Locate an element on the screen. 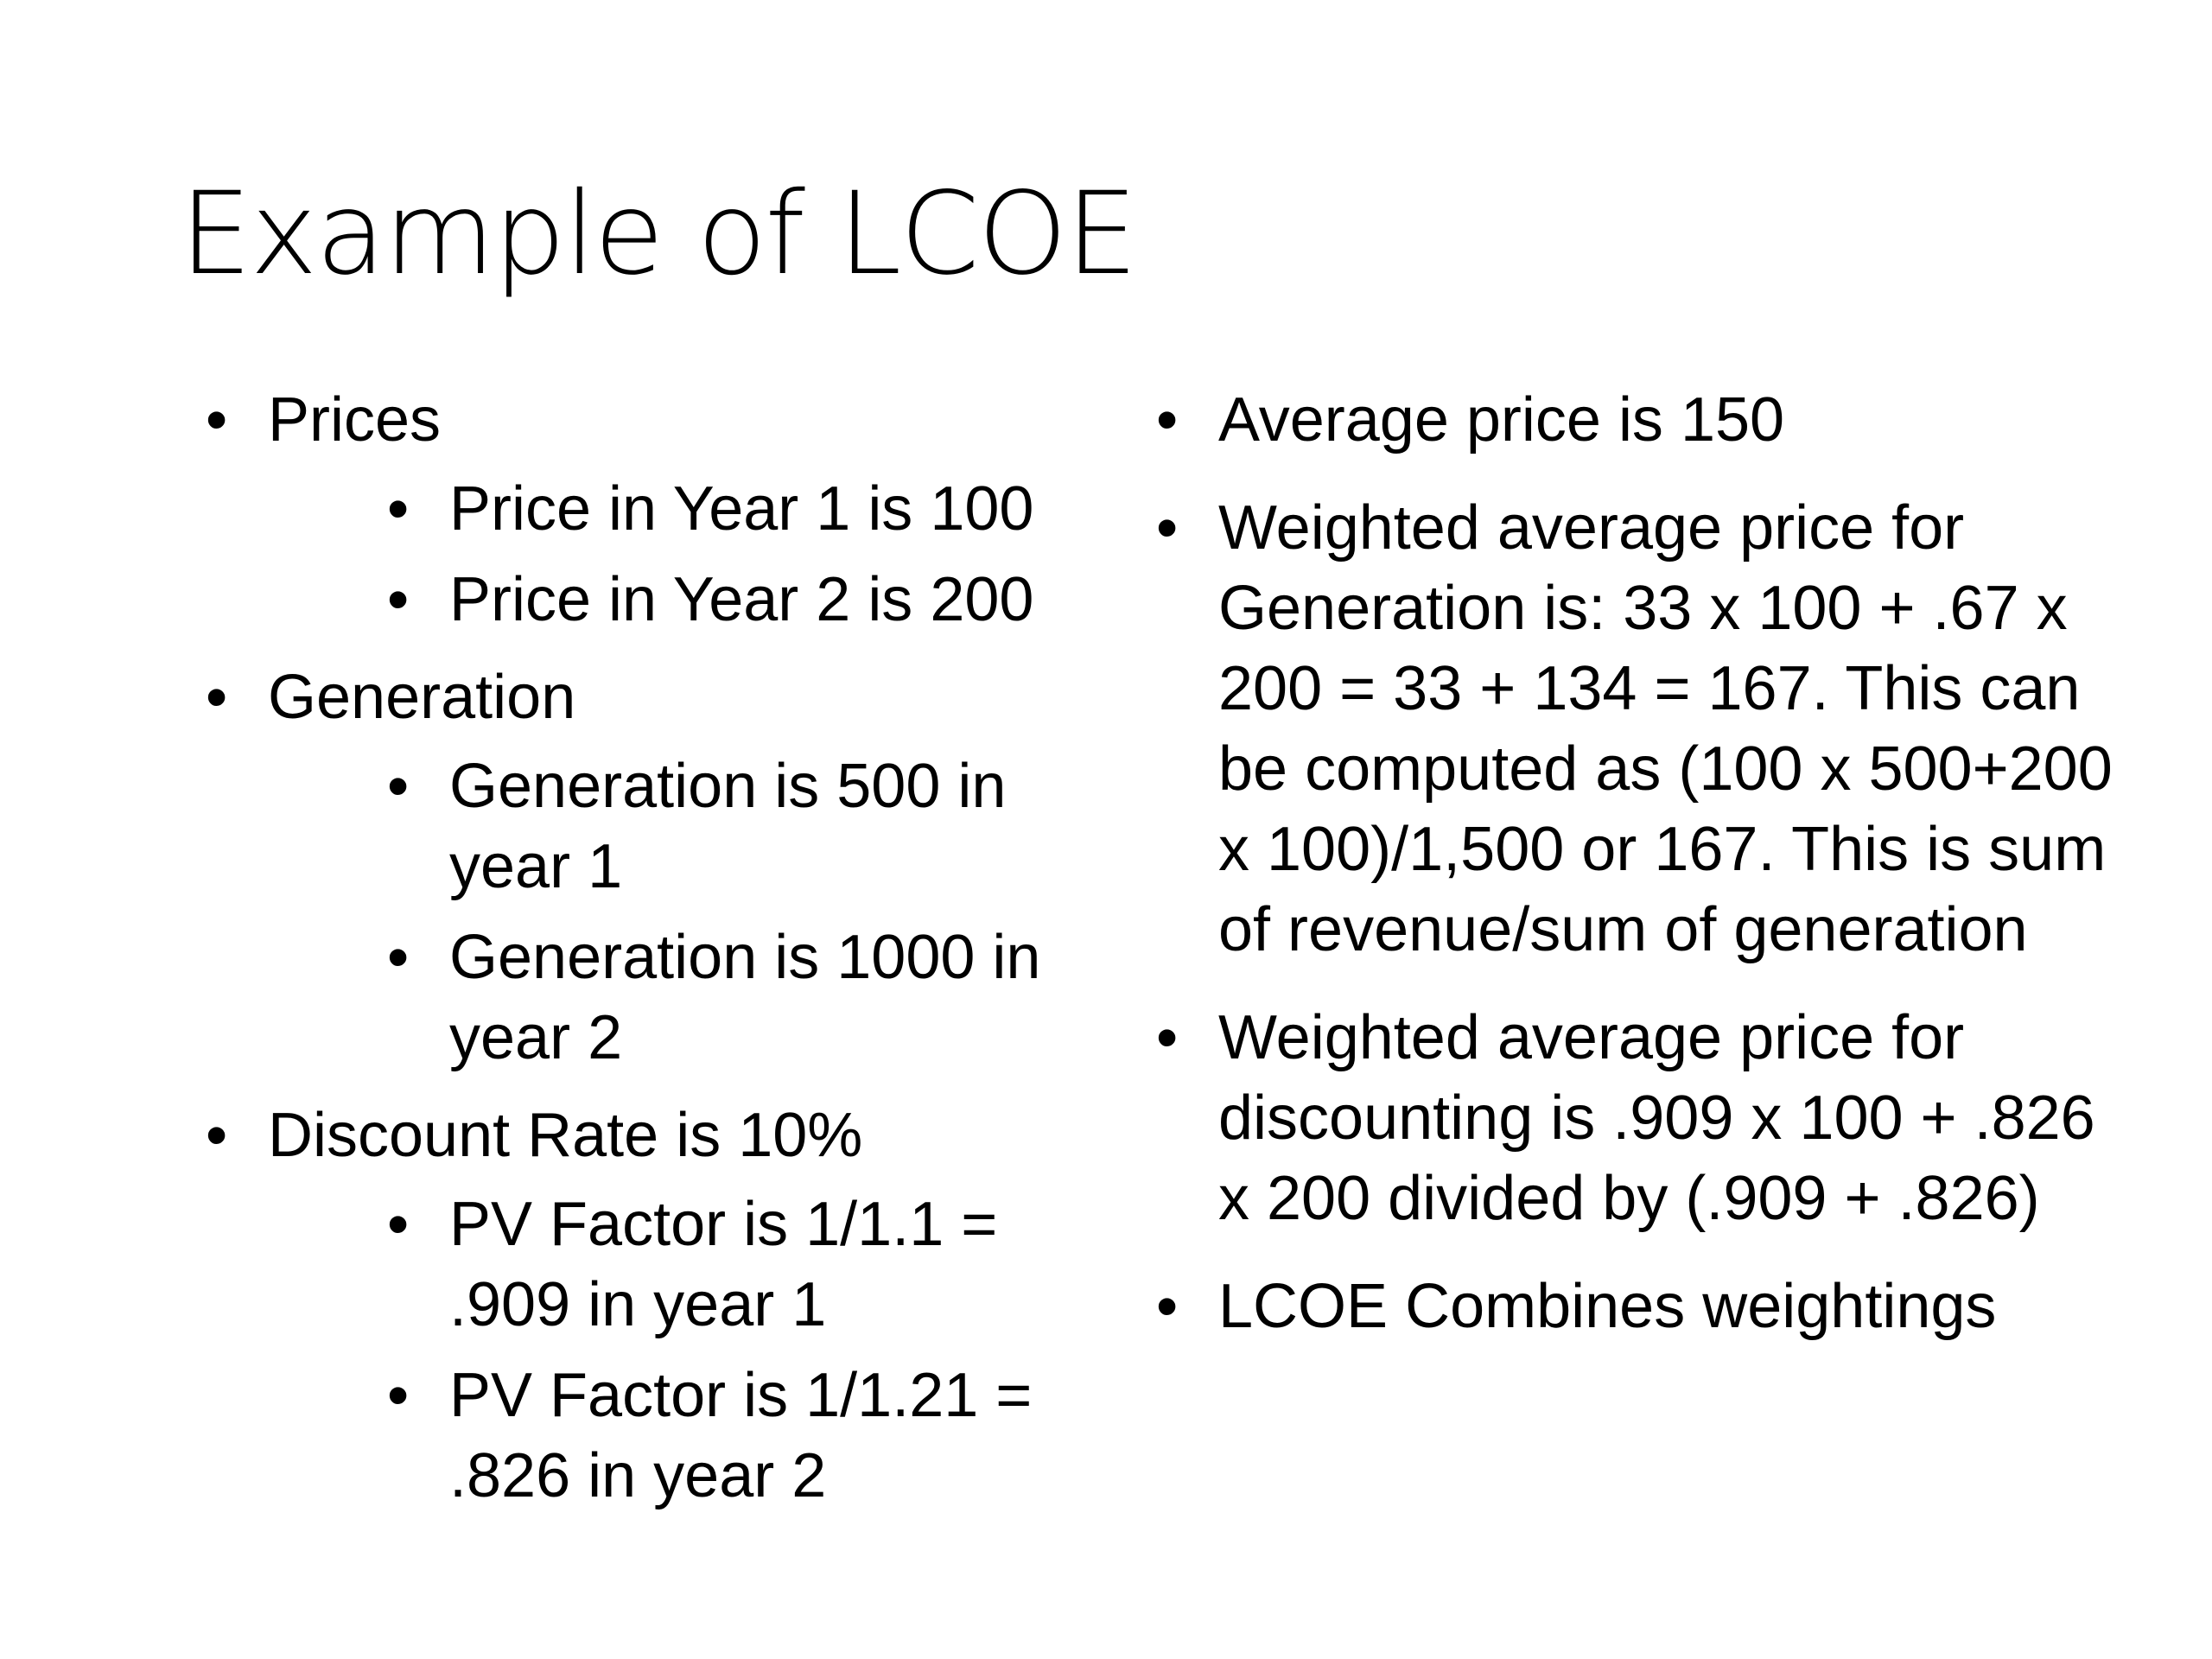 This screenshot has height=1659, width=2212. sub-bullet-item: • PV Factor is 1/1.1 = .909 in year 1 is located at coordinates (721, 1265).